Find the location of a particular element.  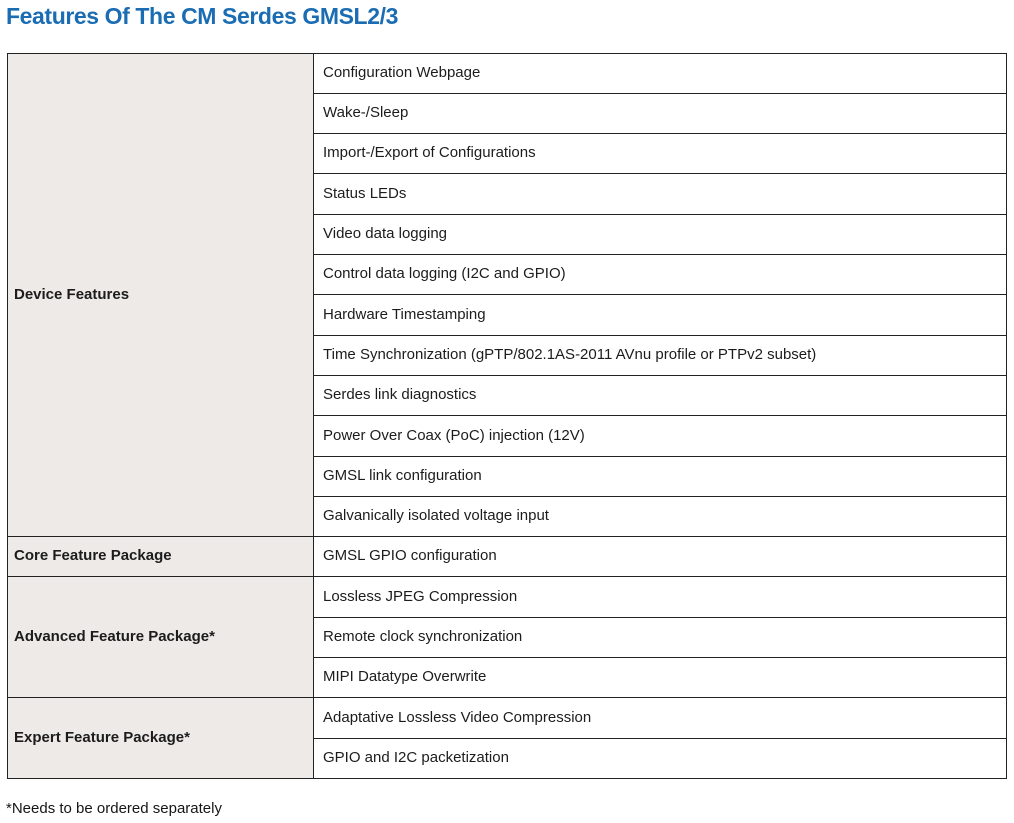

feature-cell: GPIO and I2C packetization is located at coordinates (660, 758).